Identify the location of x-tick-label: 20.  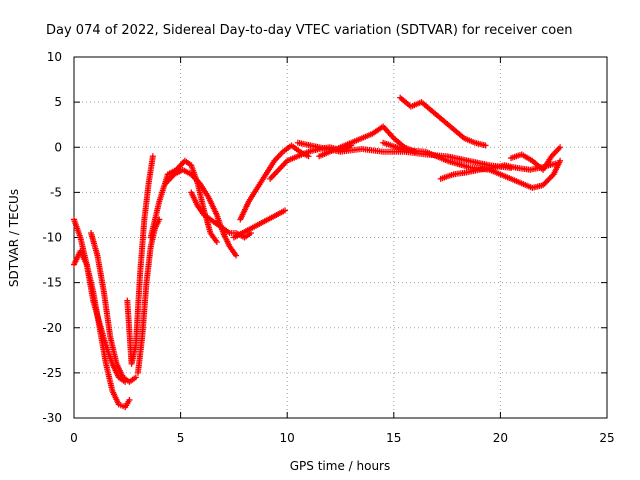
(500, 438).